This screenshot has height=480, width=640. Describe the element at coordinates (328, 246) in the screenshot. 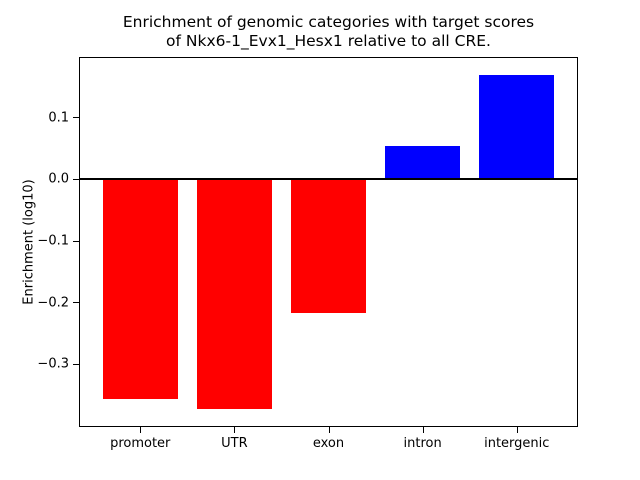

I see `bar-exon` at that location.